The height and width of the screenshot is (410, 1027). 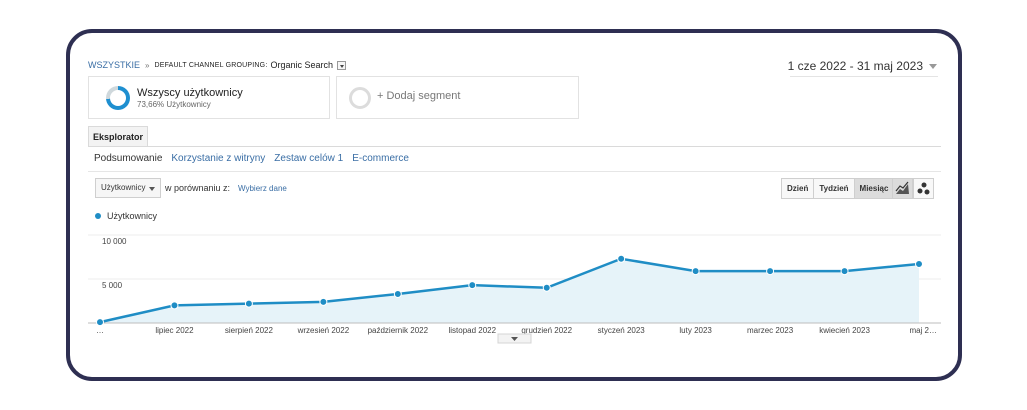 I want to click on period-toggle: Dzień Tydzień Miesiąc, so click(x=838, y=188).